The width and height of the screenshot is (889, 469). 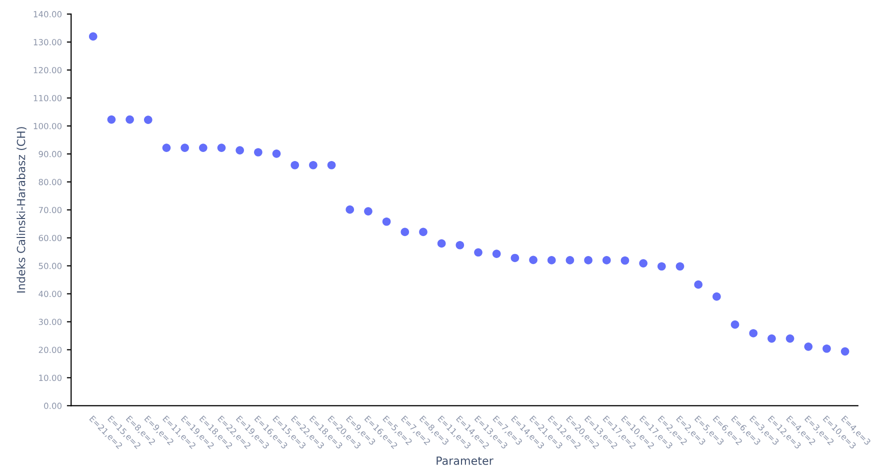 What do you see at coordinates (50, 182) in the screenshot?
I see `y-tick-label: 80.00` at bounding box center [50, 182].